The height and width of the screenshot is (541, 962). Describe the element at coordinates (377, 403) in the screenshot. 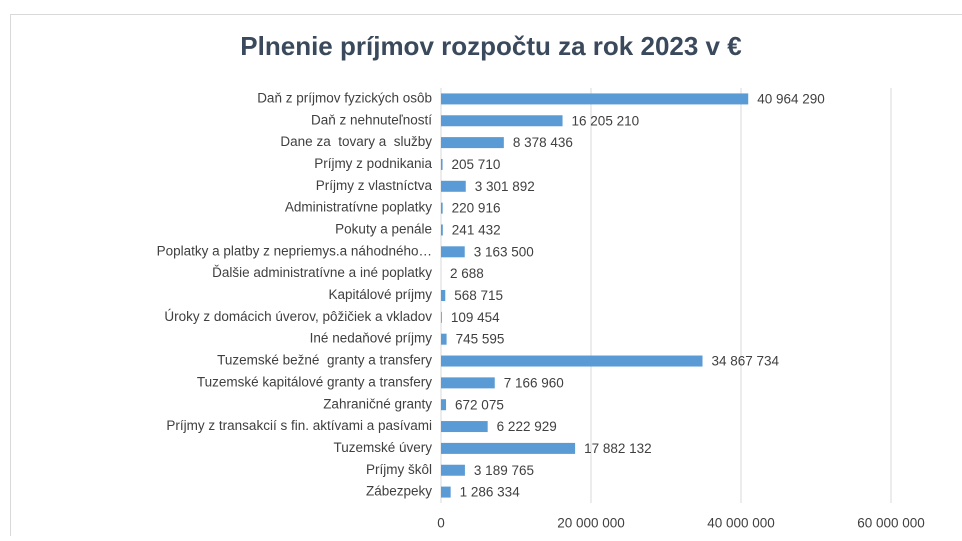

I see `y-tick-label: Zahraničné granty` at that location.